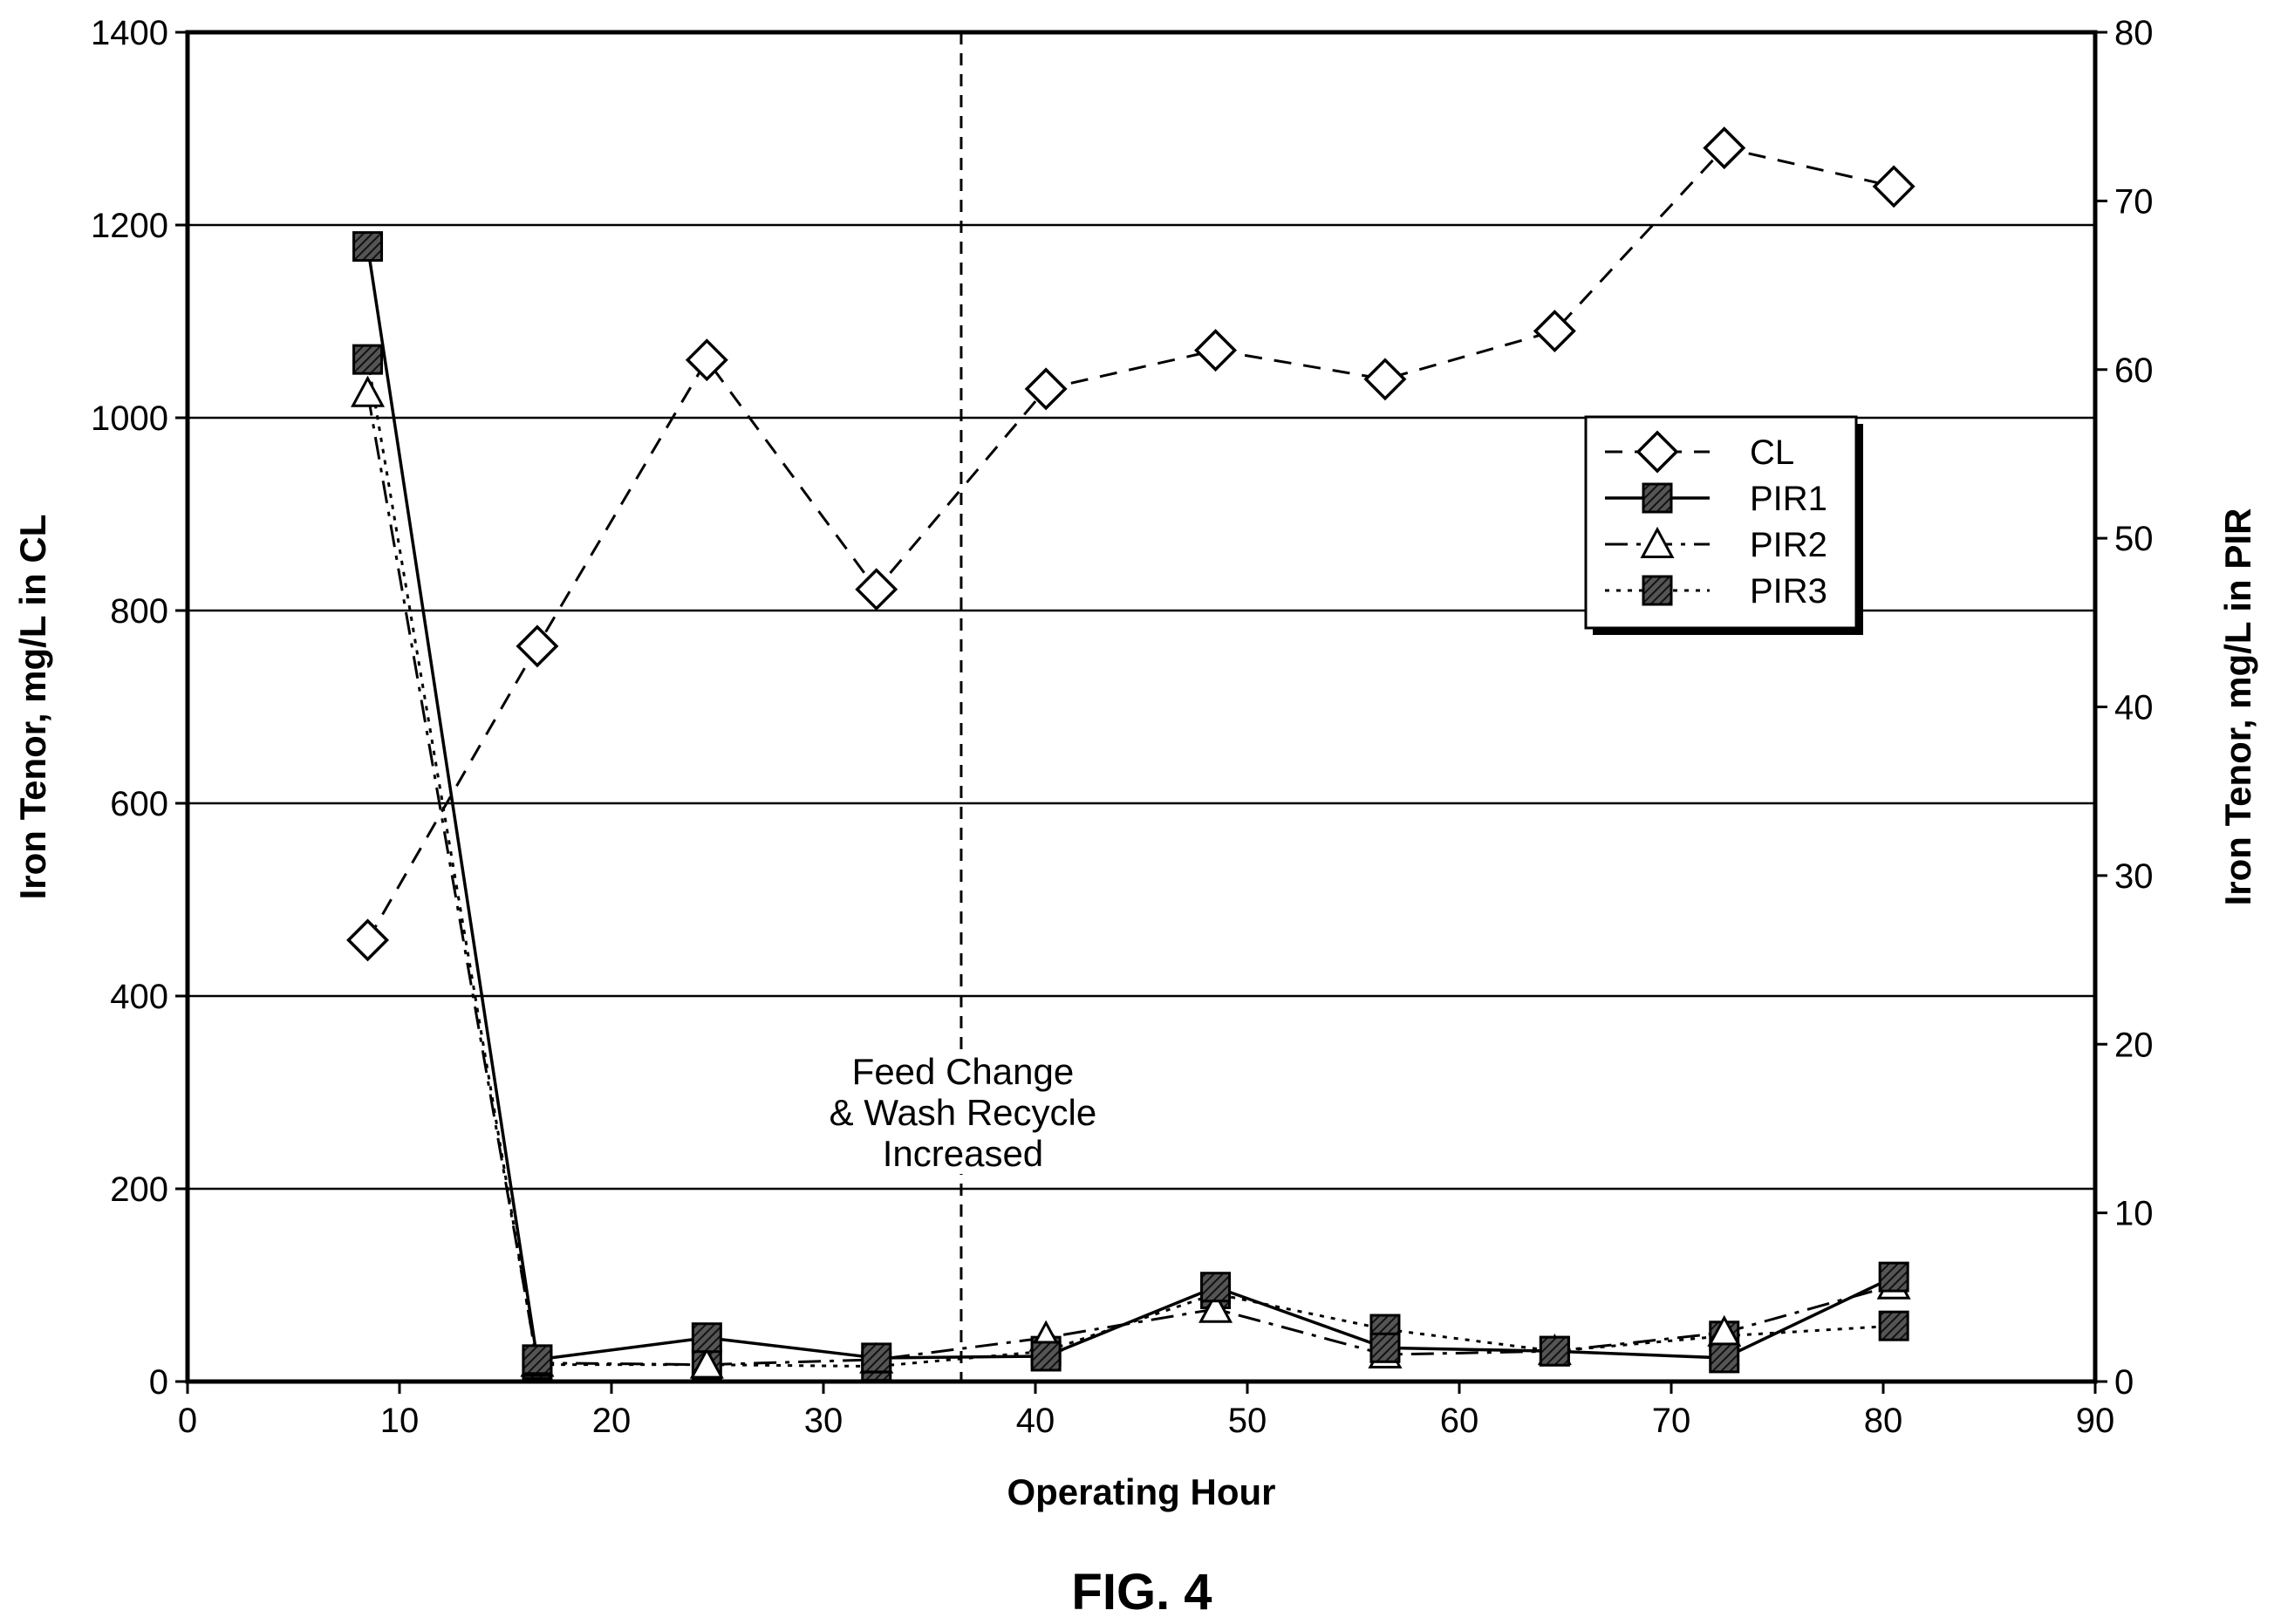  What do you see at coordinates (1657, 590) in the screenshot?
I see `legend-marker-pir3` at bounding box center [1657, 590].